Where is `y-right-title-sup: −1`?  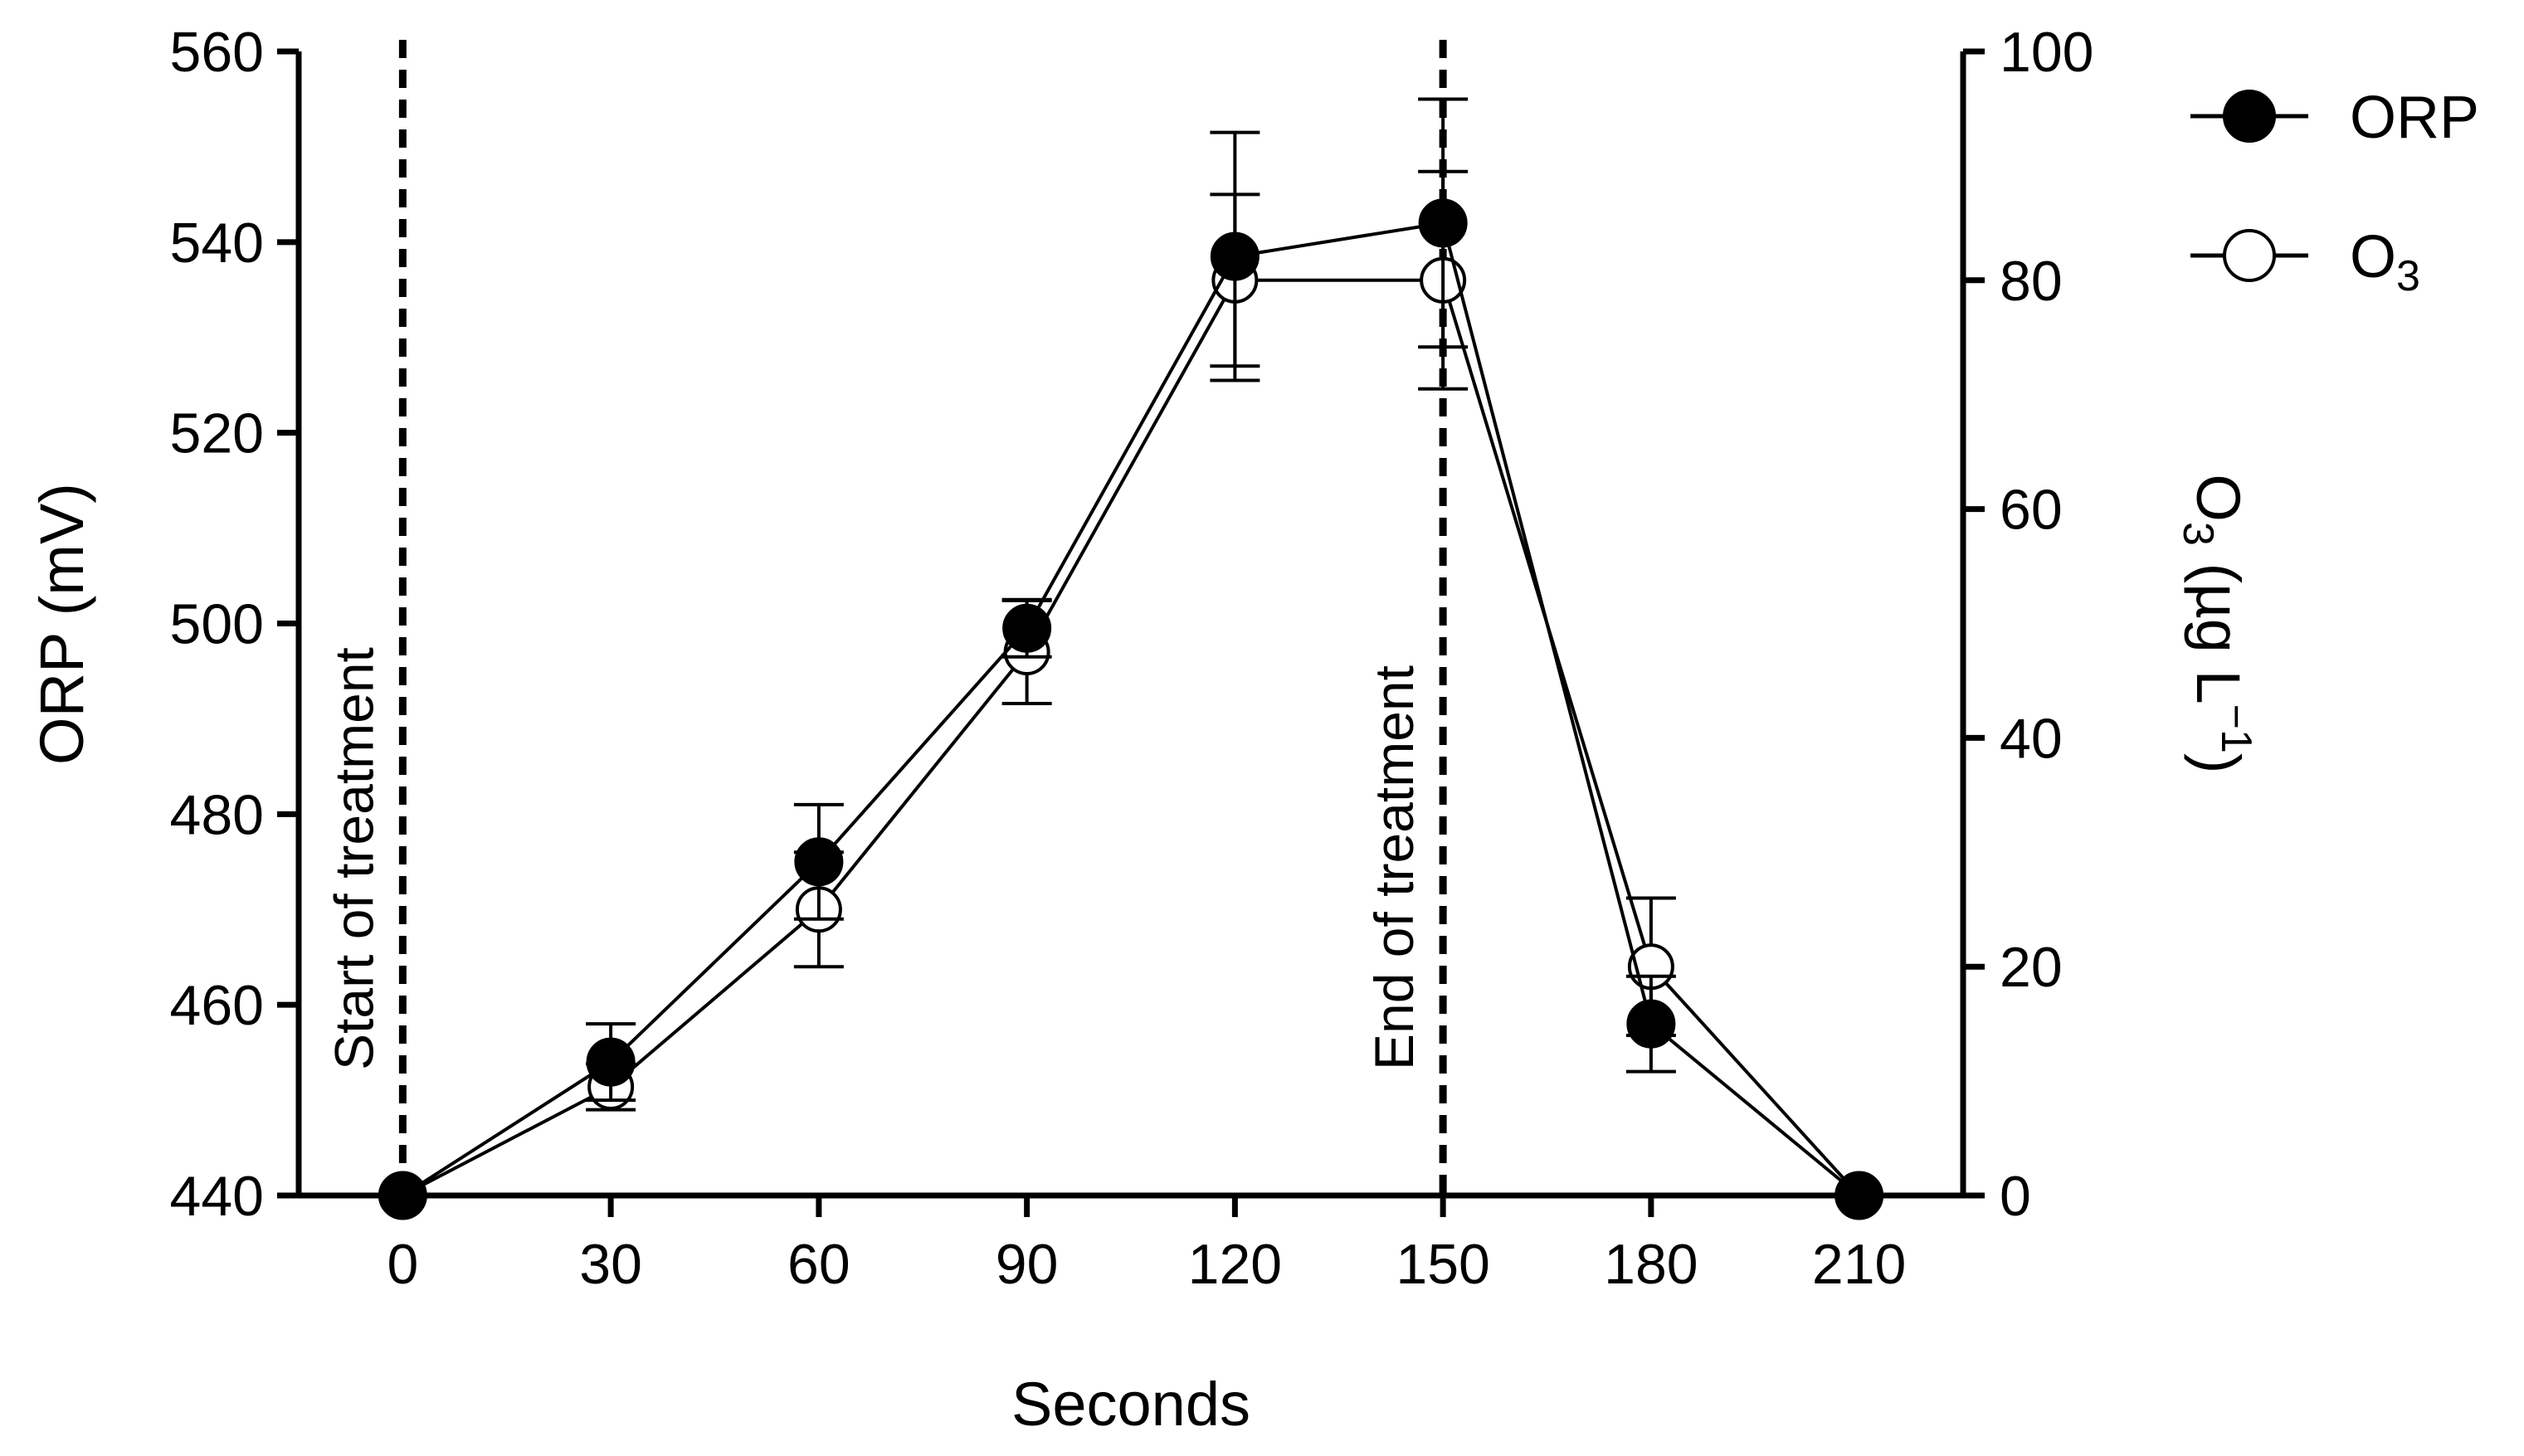 y-right-title-sup: −1 is located at coordinates (2236, 728).